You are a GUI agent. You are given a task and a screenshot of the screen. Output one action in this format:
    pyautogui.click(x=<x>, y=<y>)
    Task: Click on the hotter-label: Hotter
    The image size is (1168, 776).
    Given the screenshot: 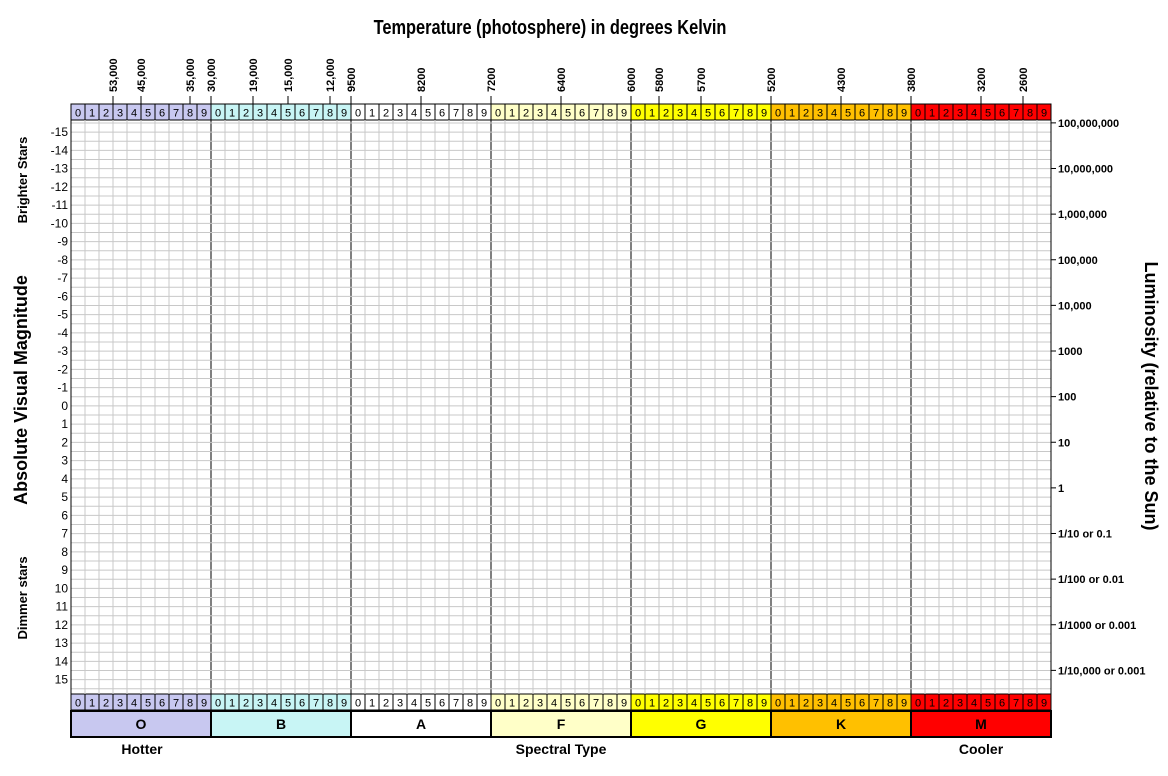 What is the action you would take?
    pyautogui.click(x=142, y=749)
    